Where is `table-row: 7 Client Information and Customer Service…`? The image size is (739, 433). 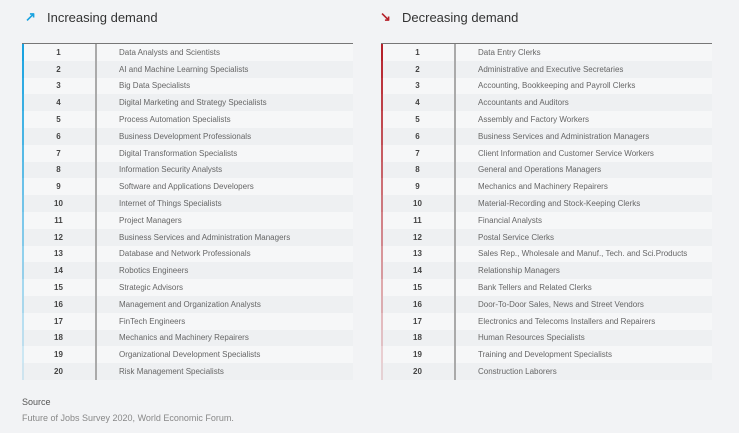
table-row: 7 Client Information and Customer Service… is located at coordinates (546, 153).